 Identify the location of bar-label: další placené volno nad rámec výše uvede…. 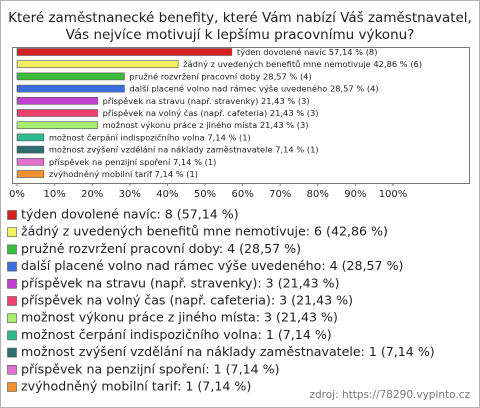
(253, 88).